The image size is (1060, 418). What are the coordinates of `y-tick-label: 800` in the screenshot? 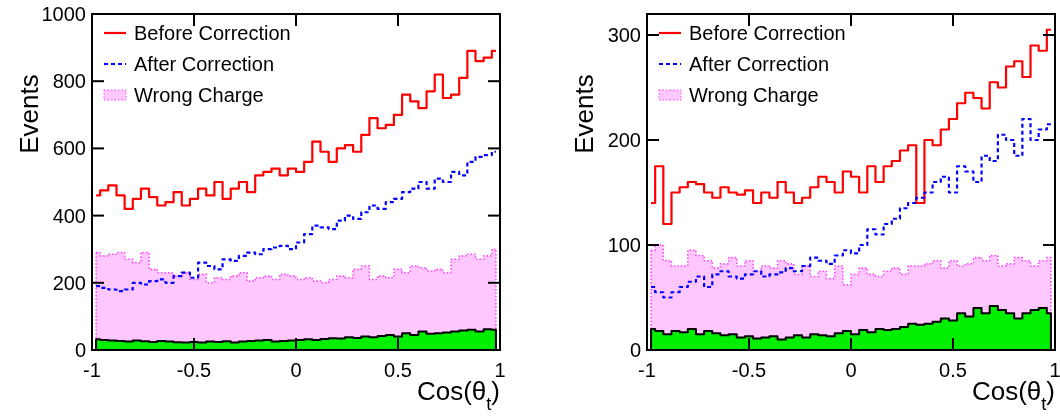 It's located at (69, 81).